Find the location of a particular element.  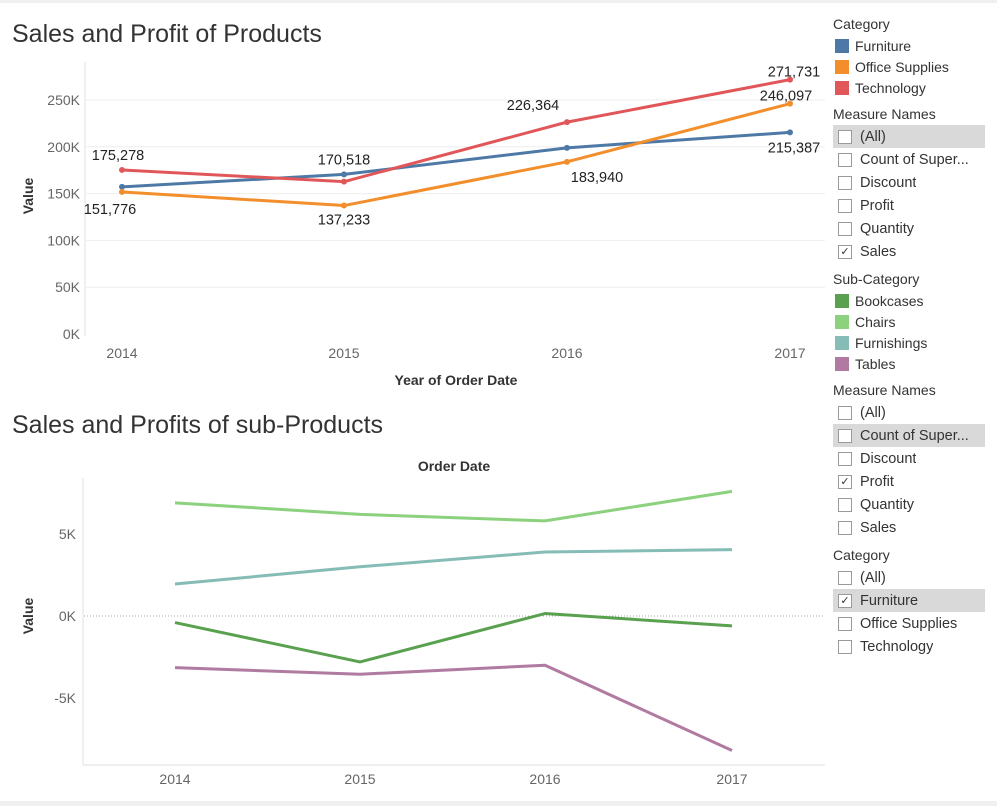

filter-title-category: Category is located at coordinates (861, 555).